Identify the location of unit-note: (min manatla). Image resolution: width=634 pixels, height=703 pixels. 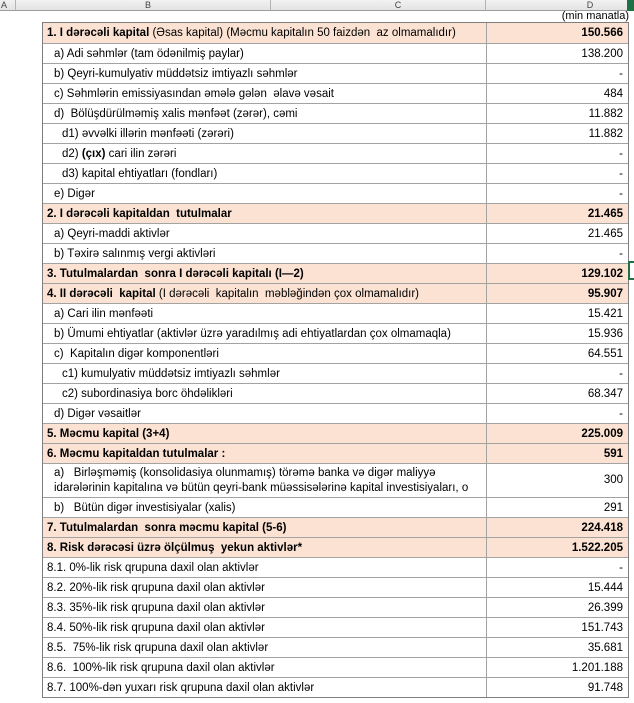
(595, 16).